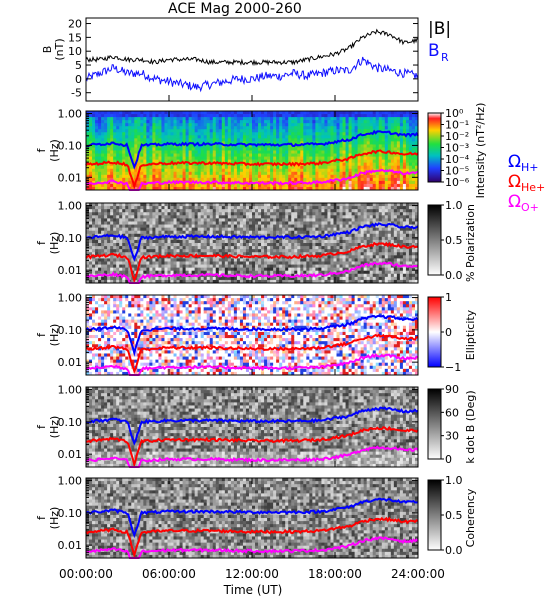 Image resolution: width=550 pixels, height=600 pixels. I want to click on colorbar-polar, so click(434, 240).